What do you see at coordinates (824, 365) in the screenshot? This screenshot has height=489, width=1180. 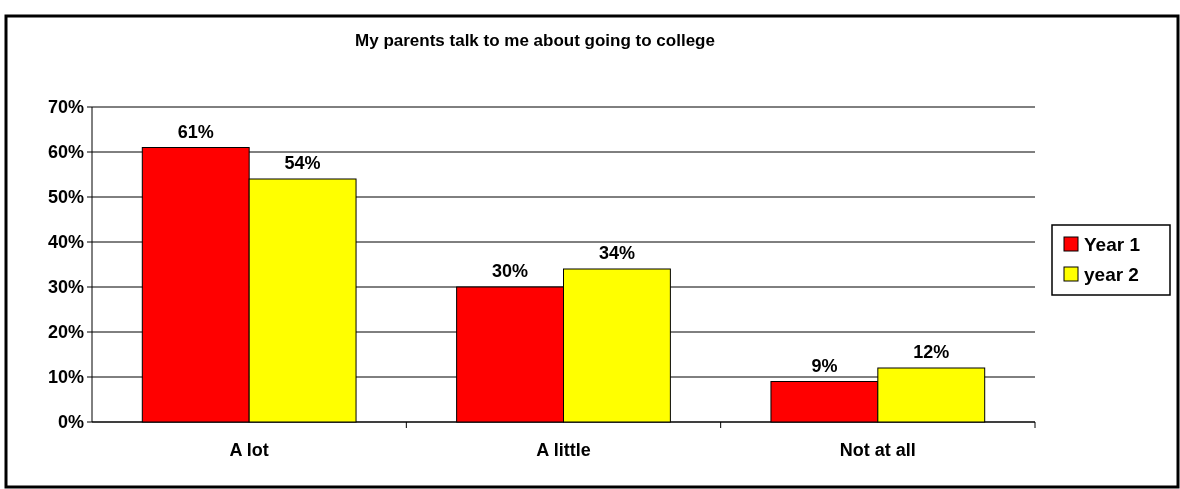 I see `data-label: 9%` at bounding box center [824, 365].